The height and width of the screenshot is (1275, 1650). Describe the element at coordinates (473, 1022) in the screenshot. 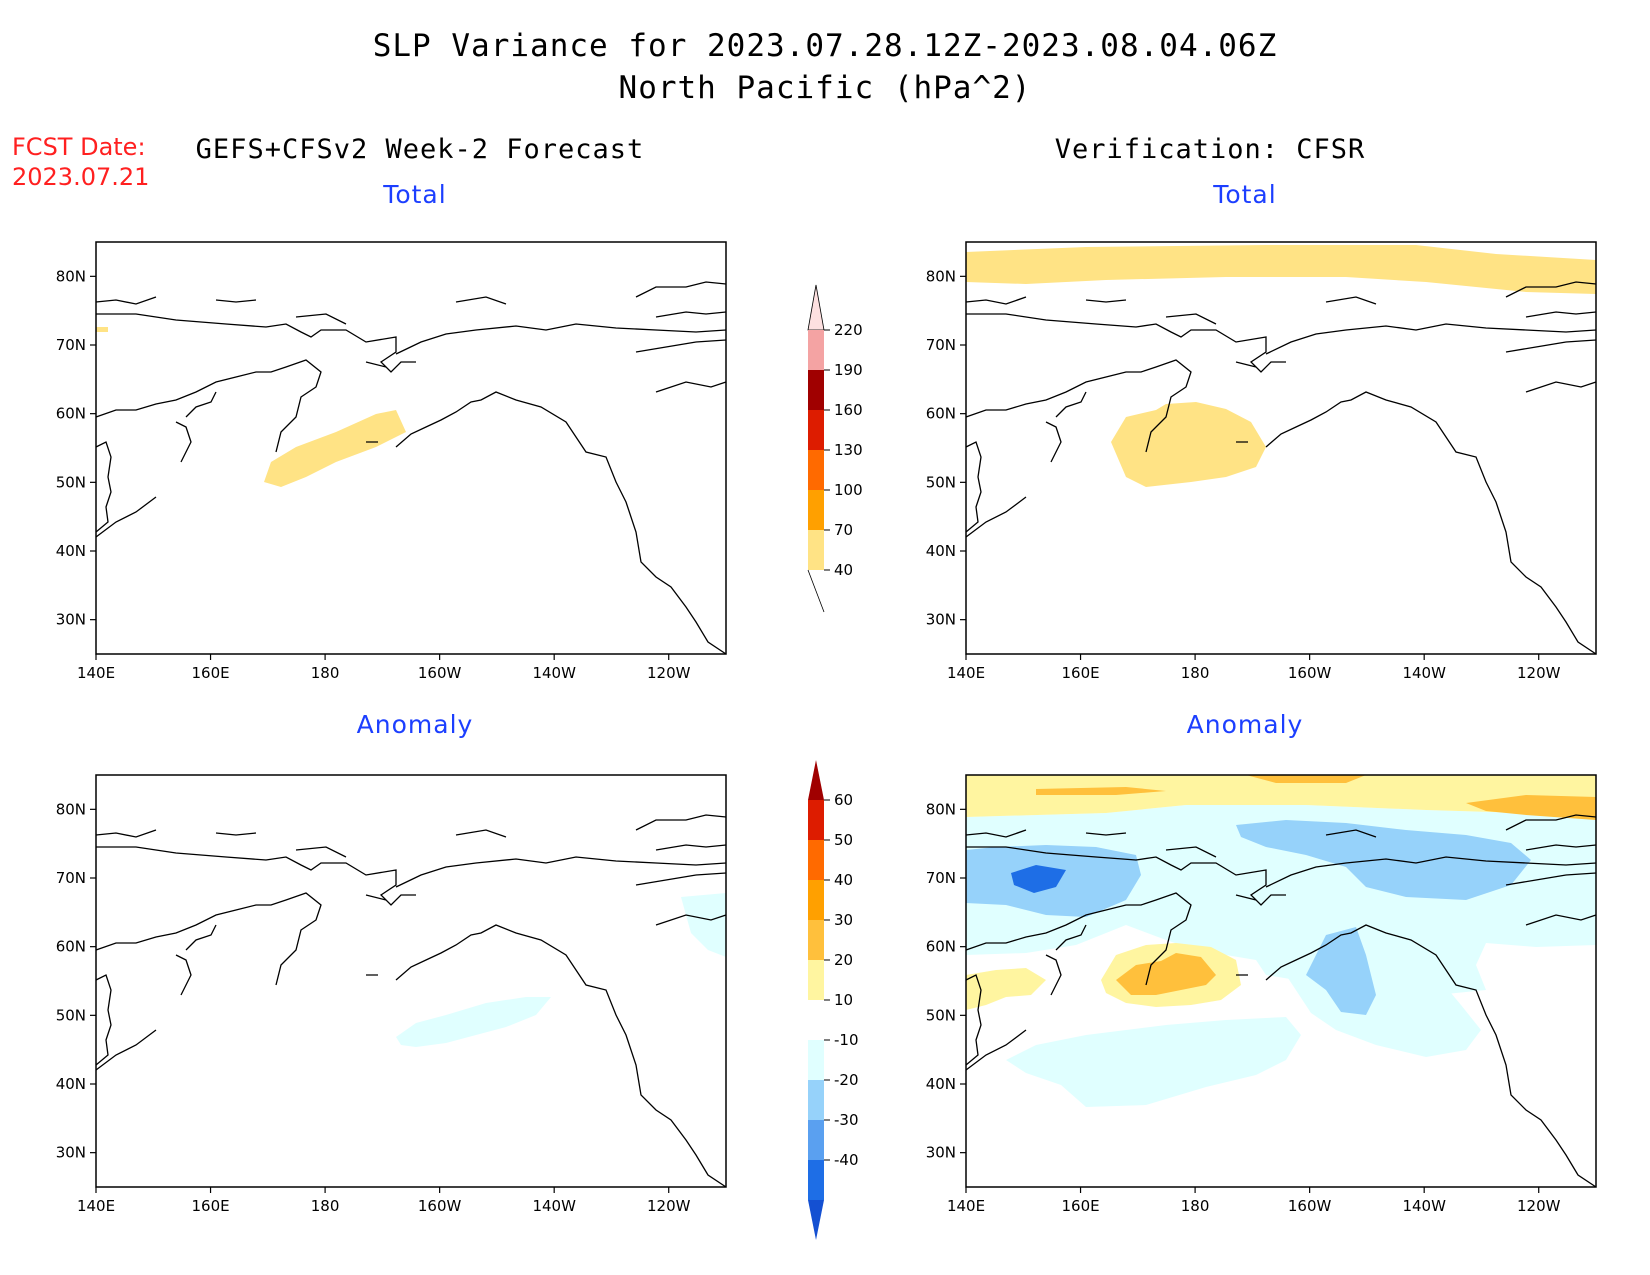

I see `anomaly-shade-minus10-minus20` at that location.